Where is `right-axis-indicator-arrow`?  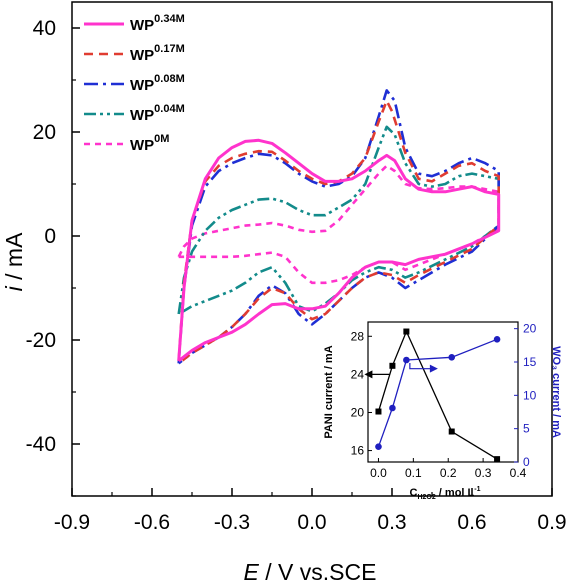 right-axis-indicator-arrow is located at coordinates (420, 366).